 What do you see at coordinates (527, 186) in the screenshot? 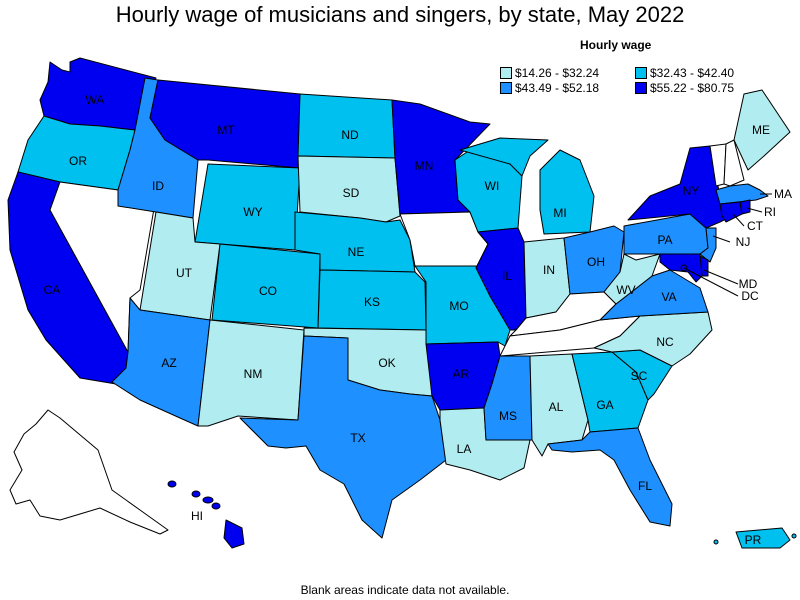
I see `state-mi` at bounding box center [527, 186].